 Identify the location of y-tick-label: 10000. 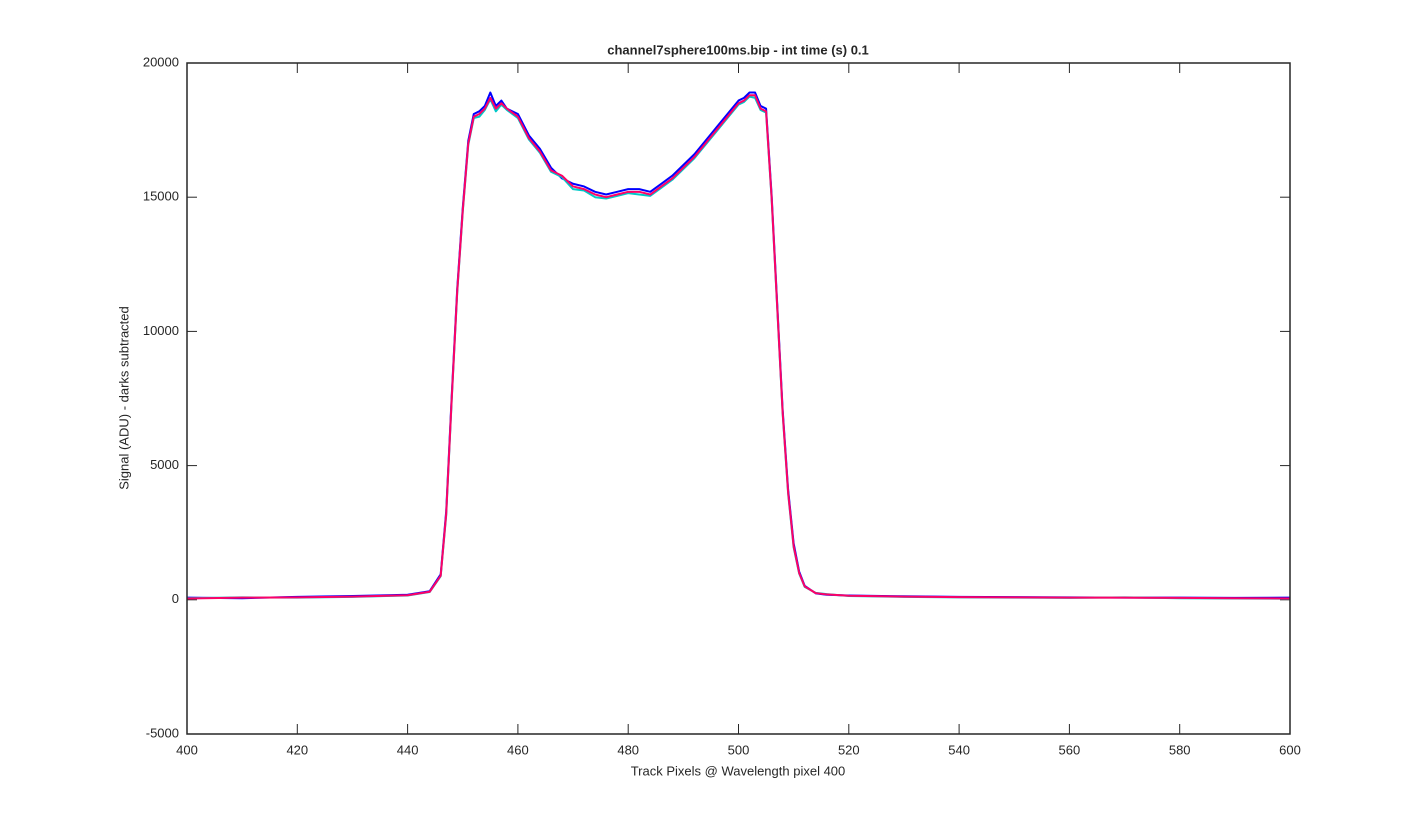
(161, 330).